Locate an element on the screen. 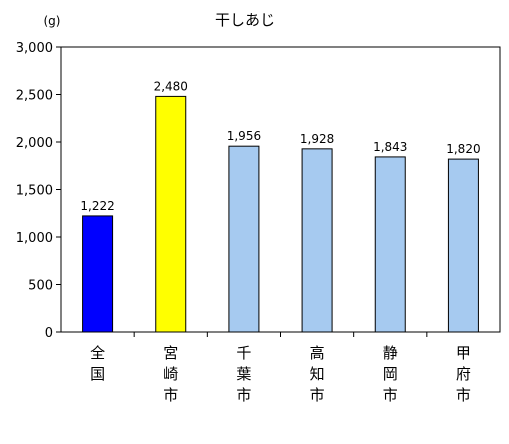 The image size is (509, 444). y-tick-label: 1,000 is located at coordinates (34, 238).